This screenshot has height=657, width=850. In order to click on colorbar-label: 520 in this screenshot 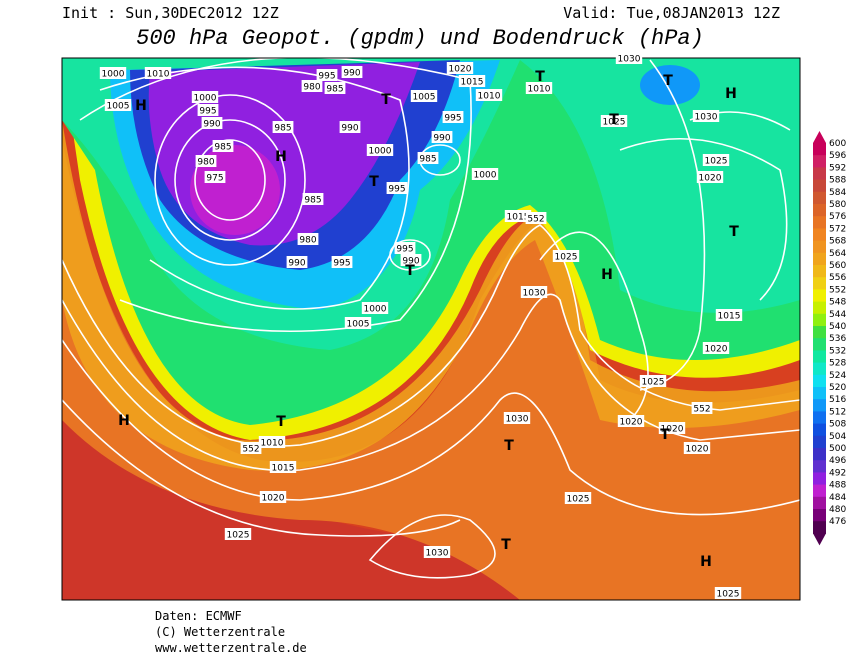, I will do `click(837, 388)`.